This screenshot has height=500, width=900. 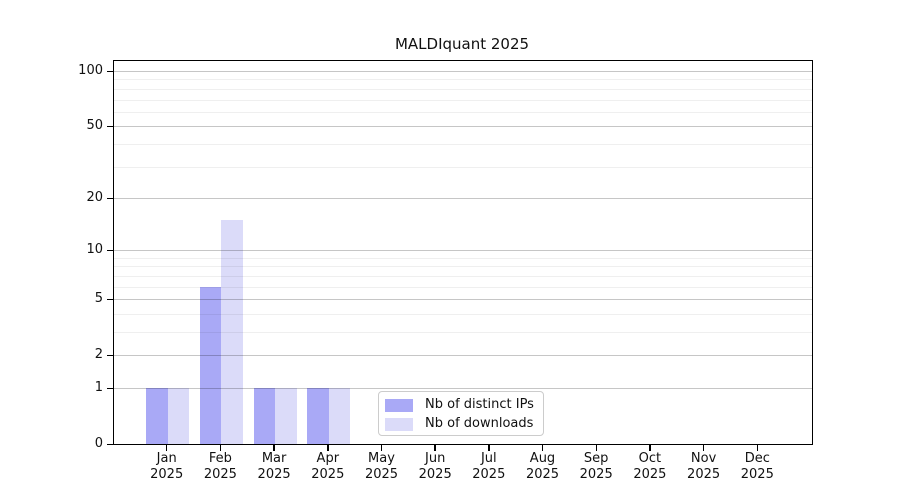 I want to click on y-tick-label-2: 2, so click(x=98, y=355).